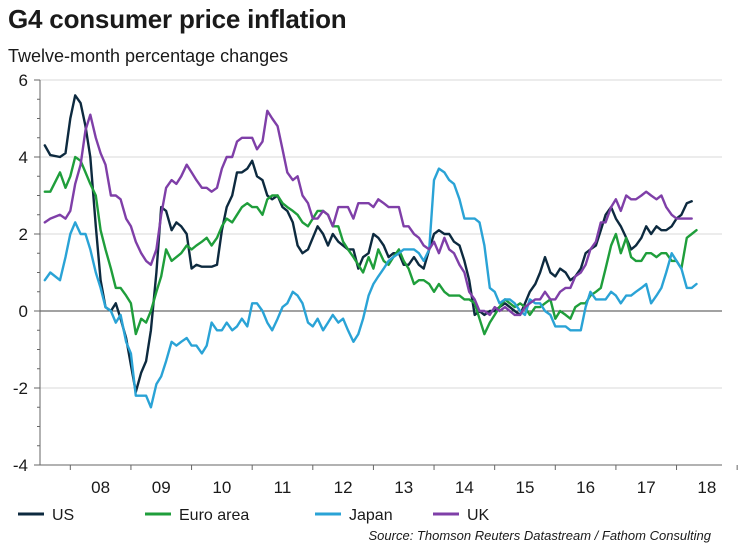 The image size is (745, 550). Describe the element at coordinates (403, 487) in the screenshot. I see `x-tick-label: 13` at that location.